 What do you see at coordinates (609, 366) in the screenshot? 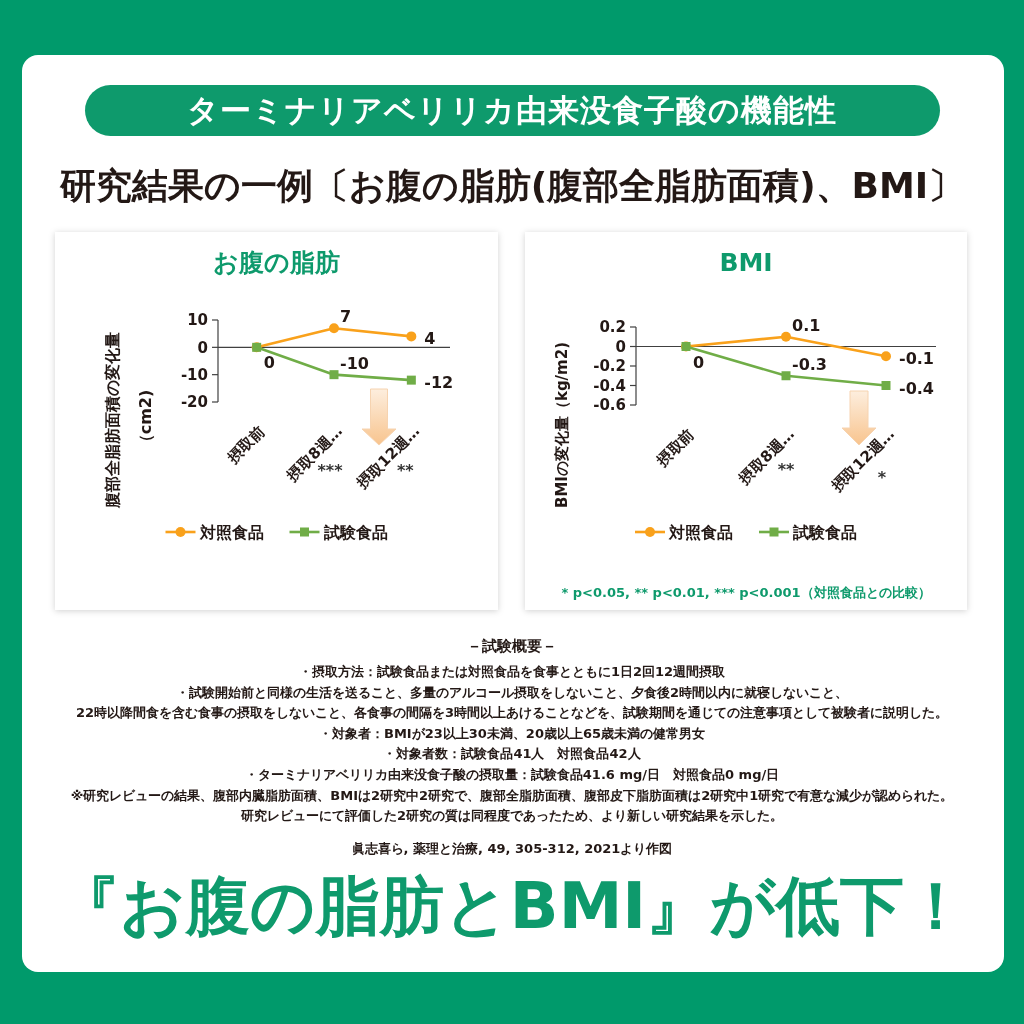
I see `y-tick-label: -0.2` at bounding box center [609, 366].